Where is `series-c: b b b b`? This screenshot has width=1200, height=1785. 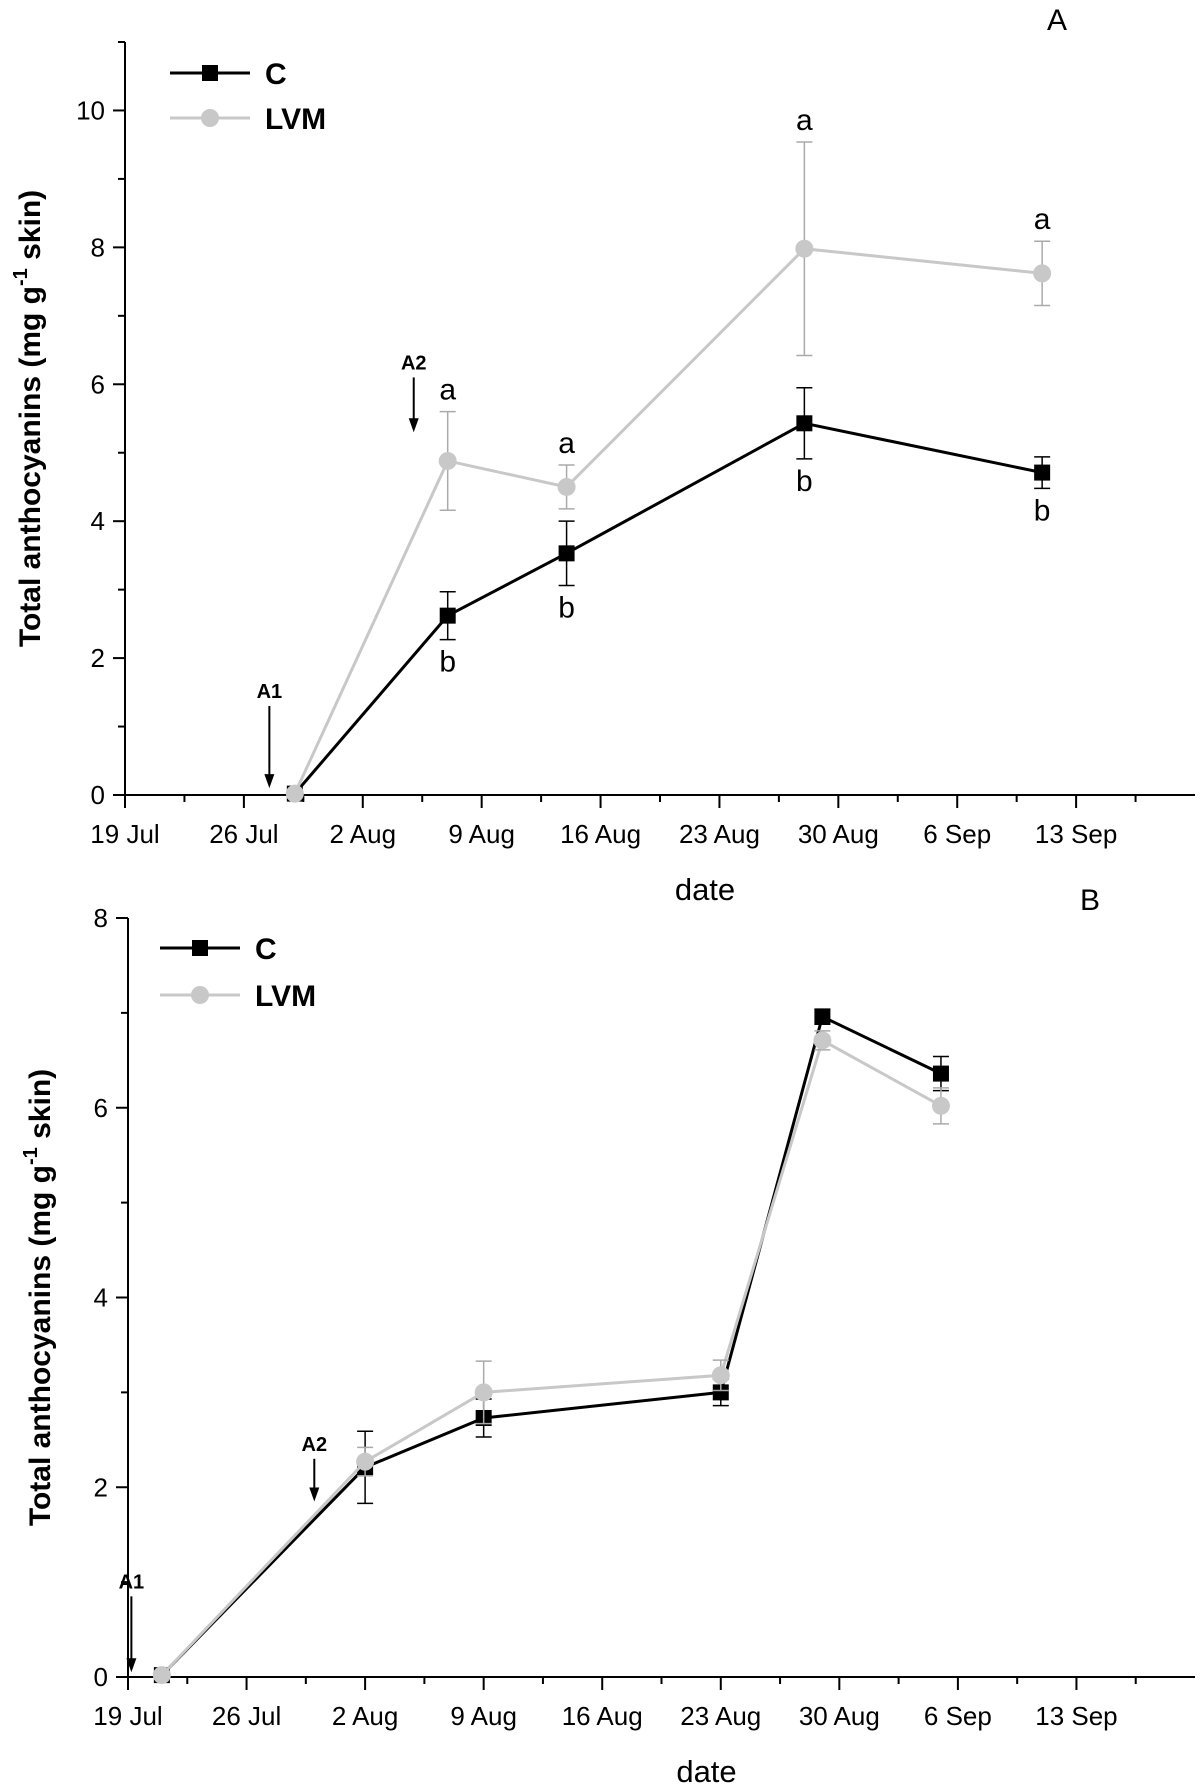 series-c: b b b b is located at coordinates (668, 594).